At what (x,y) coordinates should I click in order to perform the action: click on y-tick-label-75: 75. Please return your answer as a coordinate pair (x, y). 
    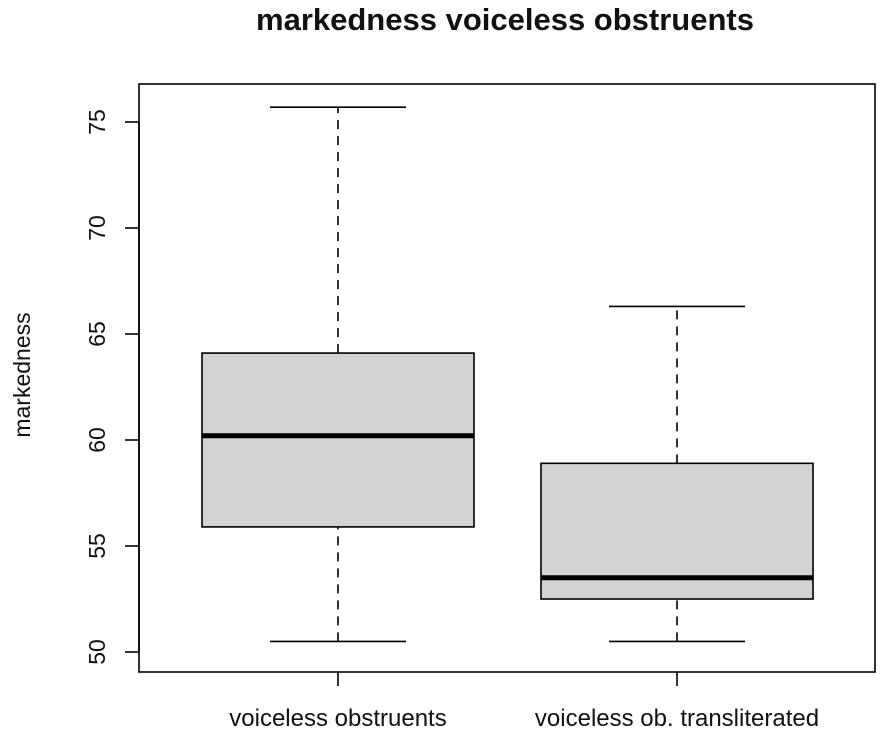
    Looking at the image, I should click on (97, 122).